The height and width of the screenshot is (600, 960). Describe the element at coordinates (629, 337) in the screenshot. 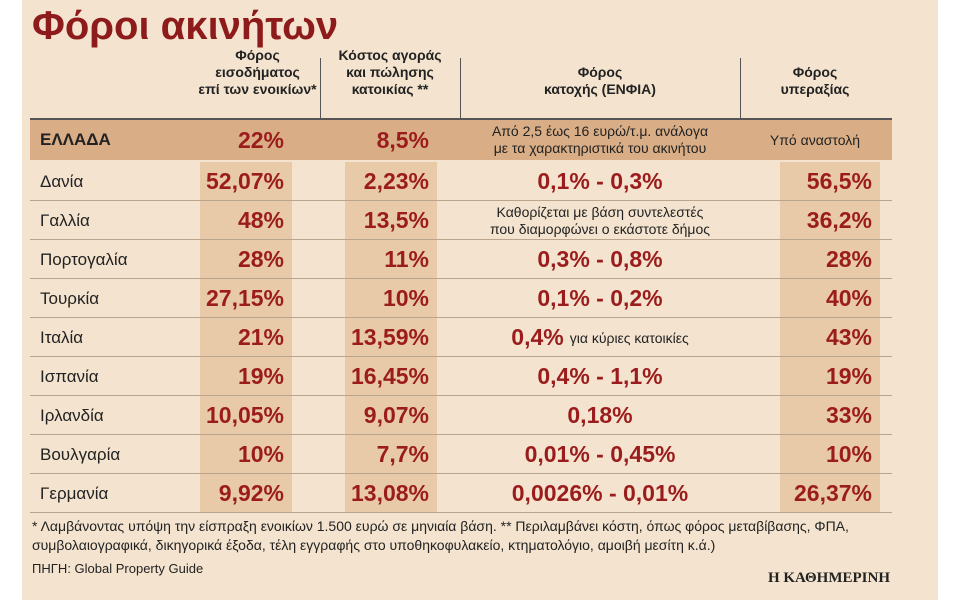

I see `cell-note: για κύριες κατοικίες` at that location.